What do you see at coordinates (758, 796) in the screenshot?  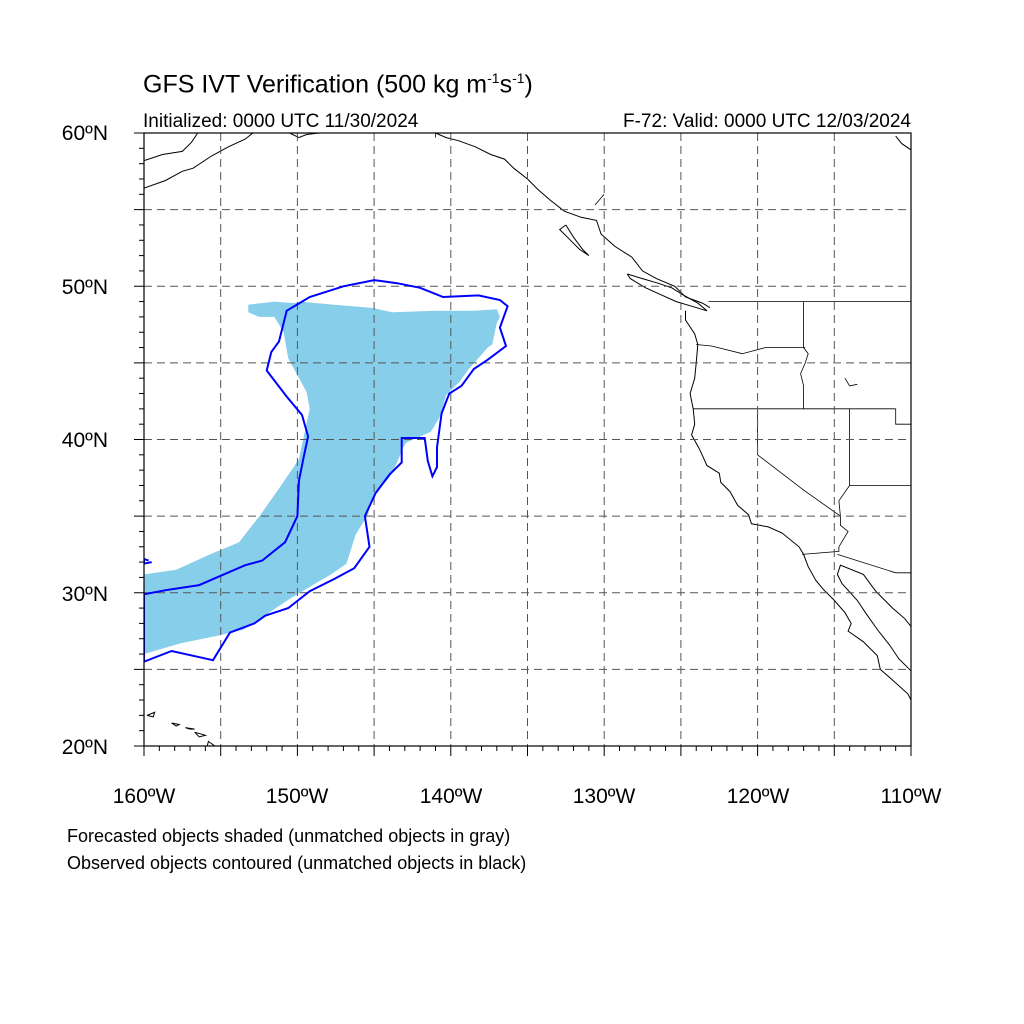 I see `lon-label-120: 120ºW` at bounding box center [758, 796].